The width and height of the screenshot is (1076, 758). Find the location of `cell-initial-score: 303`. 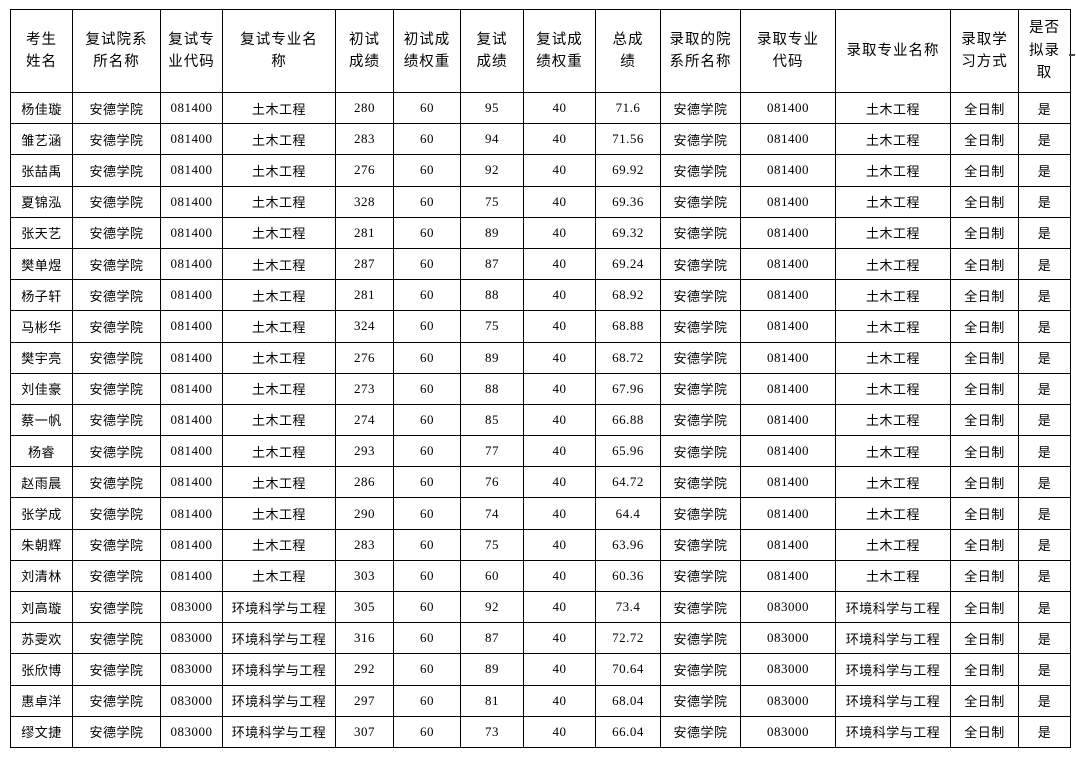

cell-initial-score: 303 is located at coordinates (364, 576).